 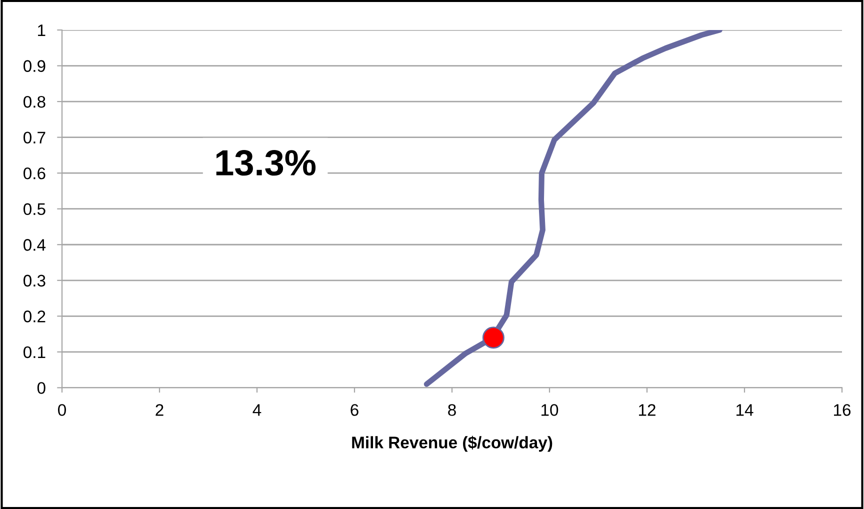 What do you see at coordinates (35, 245) in the screenshot?
I see `y-tick-label: 0.4` at bounding box center [35, 245].